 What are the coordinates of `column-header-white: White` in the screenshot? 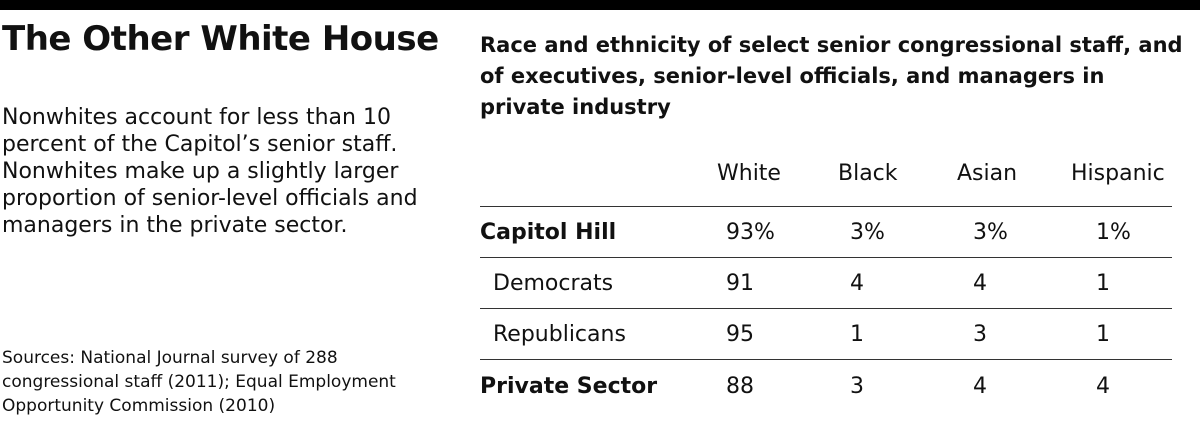 It's located at (749, 173).